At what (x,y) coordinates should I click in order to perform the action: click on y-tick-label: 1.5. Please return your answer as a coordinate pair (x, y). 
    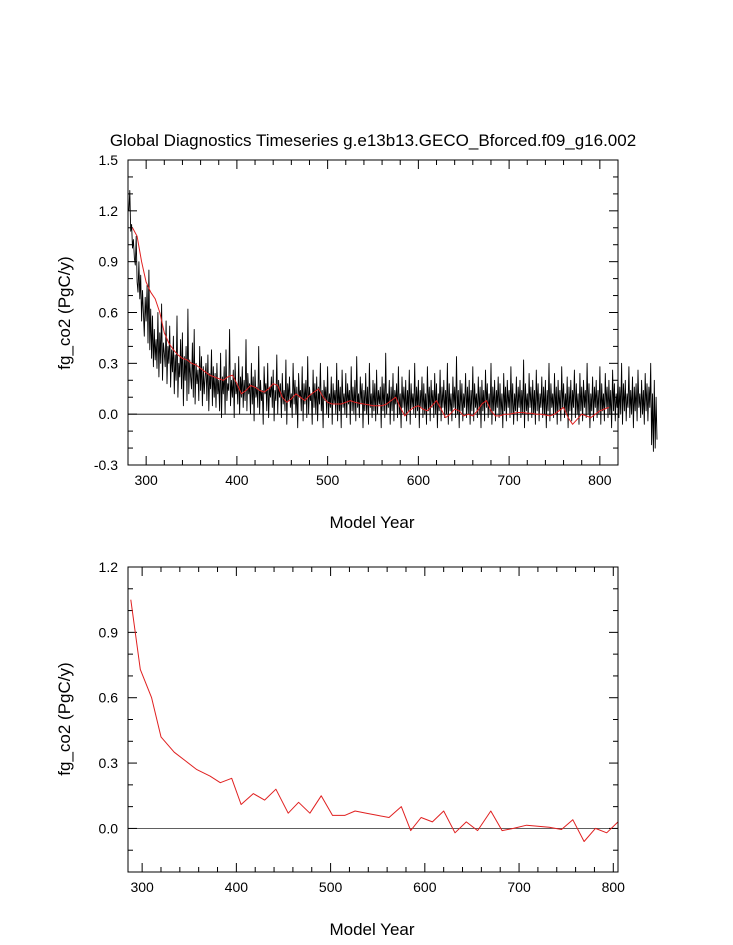
    Looking at the image, I should click on (109, 160).